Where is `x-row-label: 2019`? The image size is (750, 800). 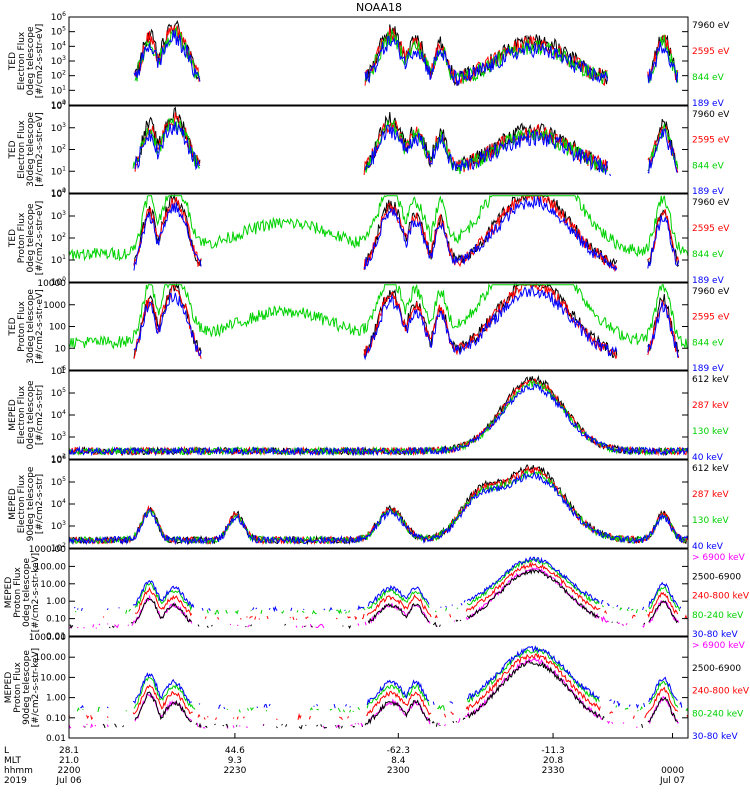 x-row-label: 2019 is located at coordinates (15, 781).